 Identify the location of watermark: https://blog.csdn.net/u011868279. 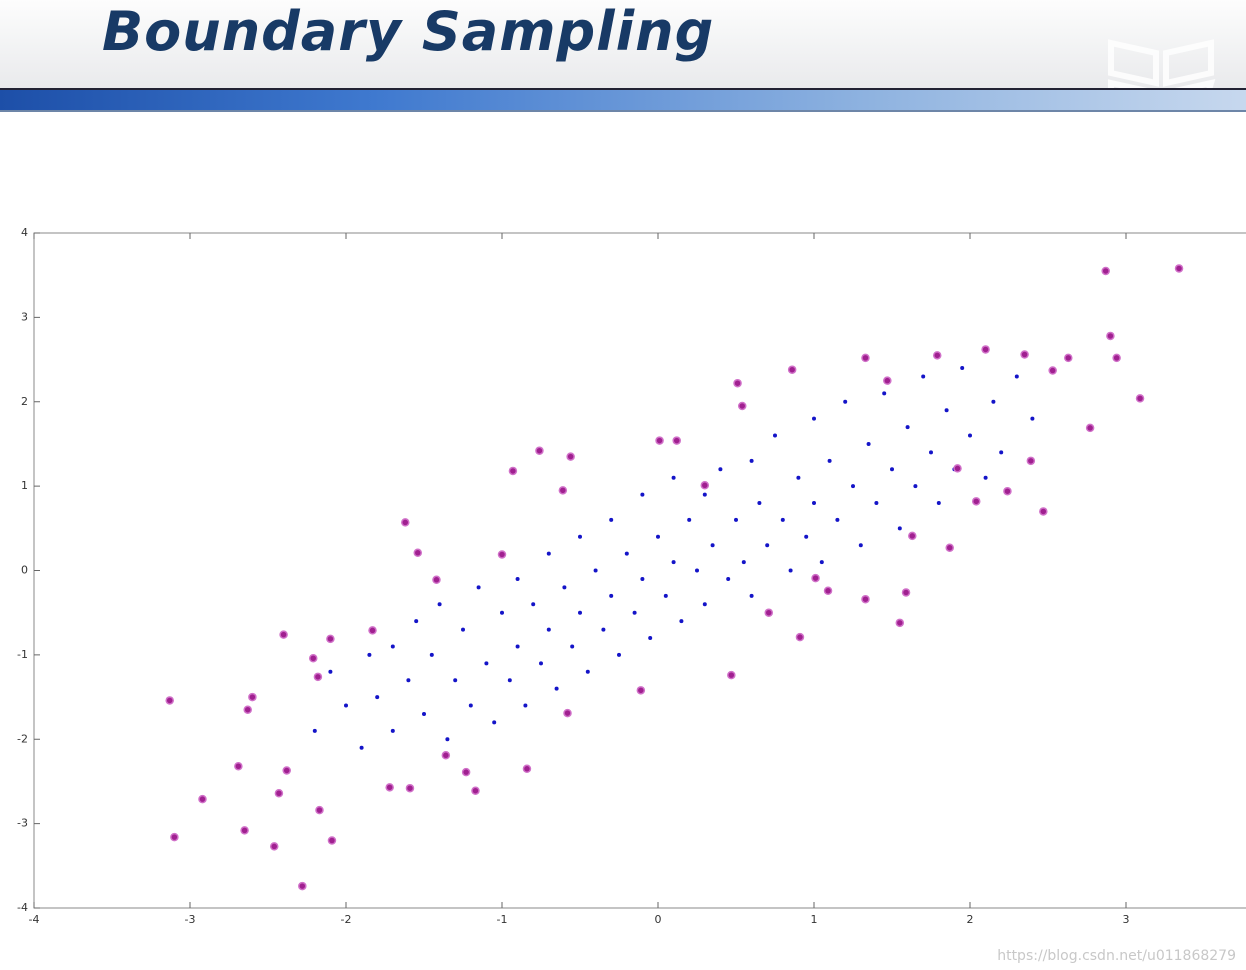
(1116, 956).